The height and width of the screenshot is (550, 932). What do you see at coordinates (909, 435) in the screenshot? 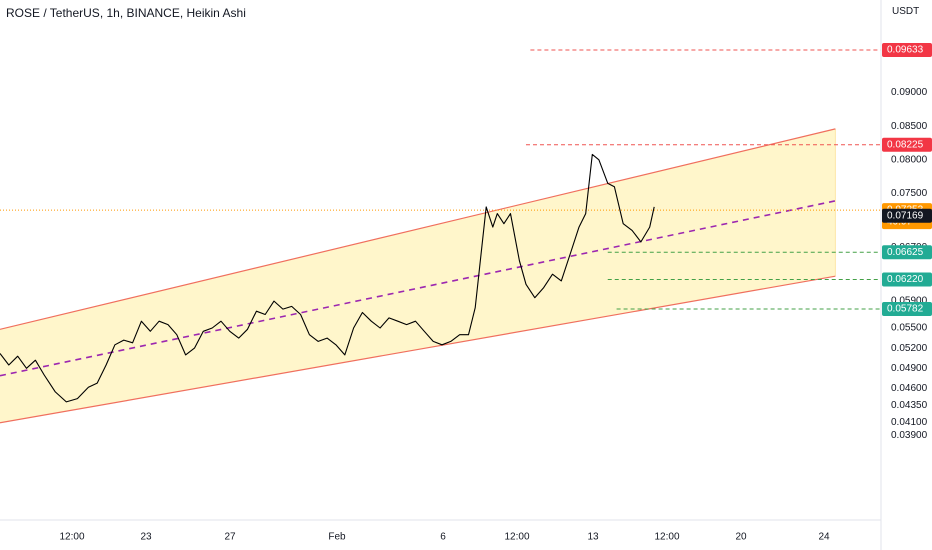
I see `price-tick-label: 0.03900` at bounding box center [909, 435].